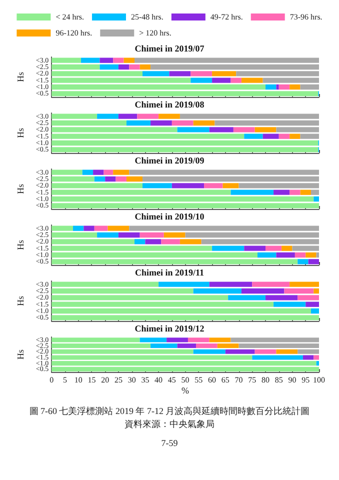 This screenshot has height=480, width=339. Describe the element at coordinates (278, 380) in the screenshot. I see `x-tick-label: 85` at that location.